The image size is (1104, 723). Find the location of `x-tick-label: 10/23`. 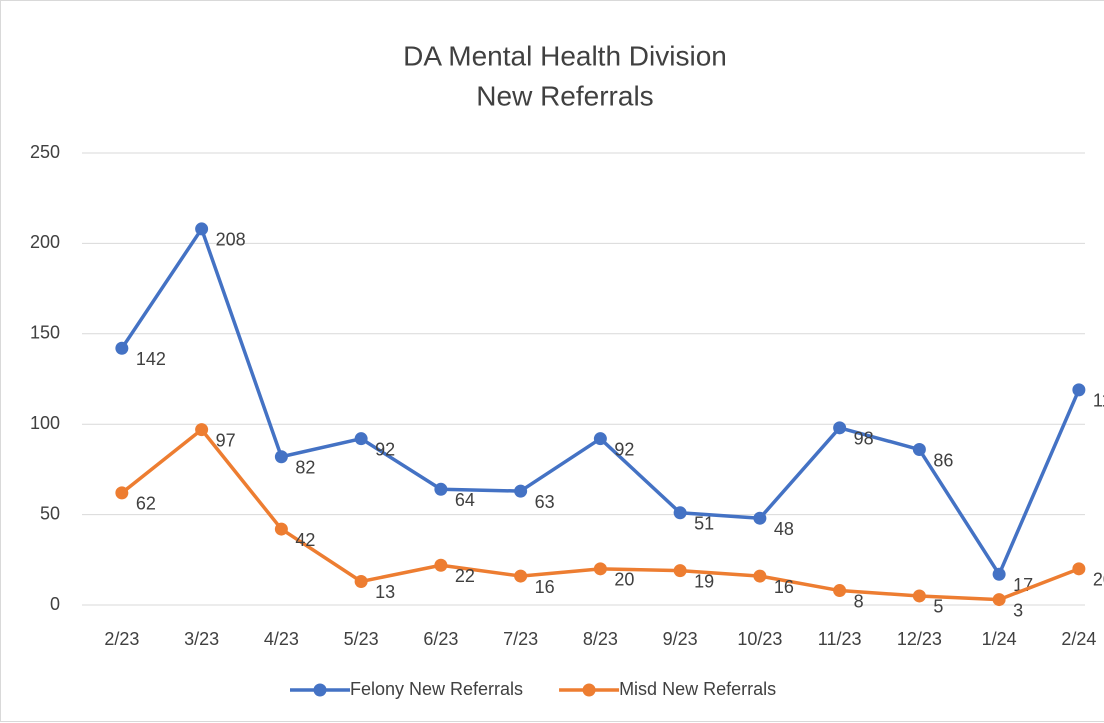

x-tick-label: 10/23 is located at coordinates (759, 639).